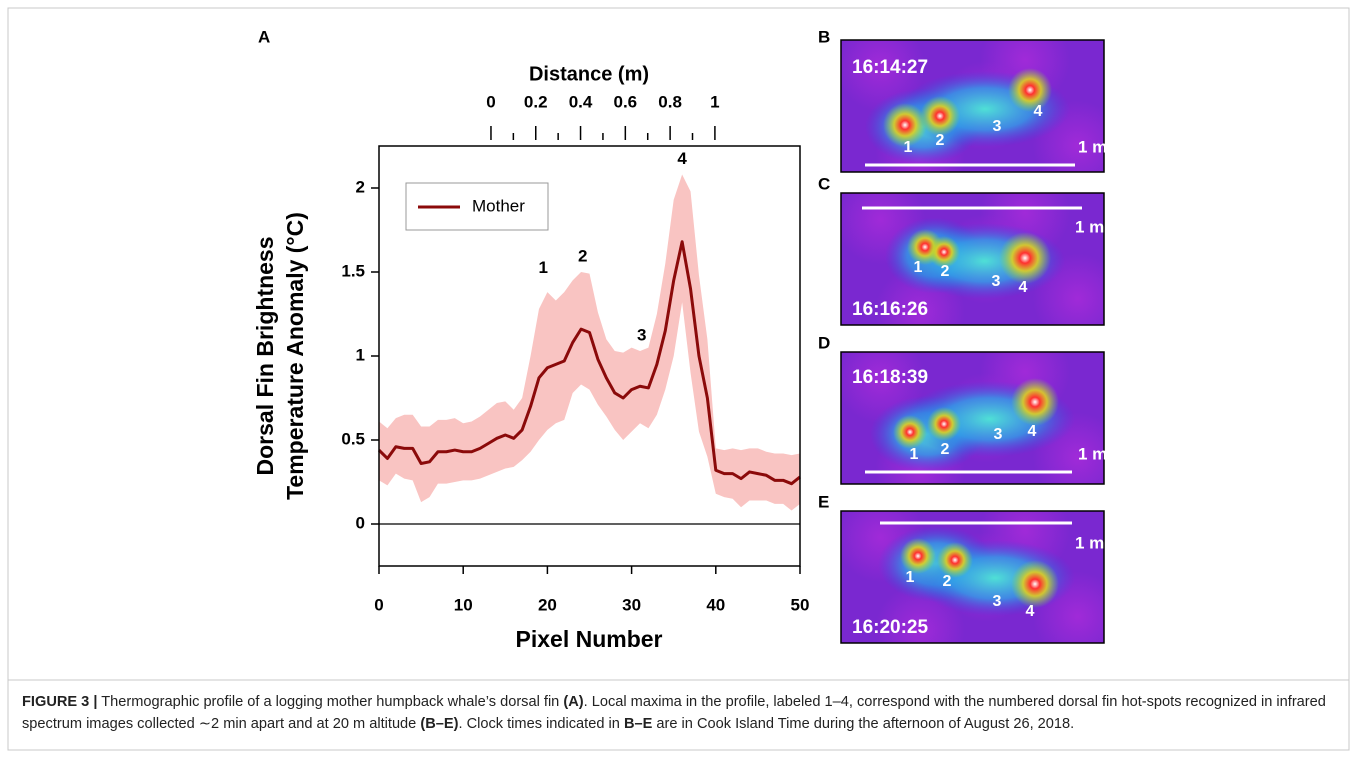 The width and height of the screenshot is (1357, 758). Describe the element at coordinates (800, 604) in the screenshot. I see `x-tick-label: 50` at that location.